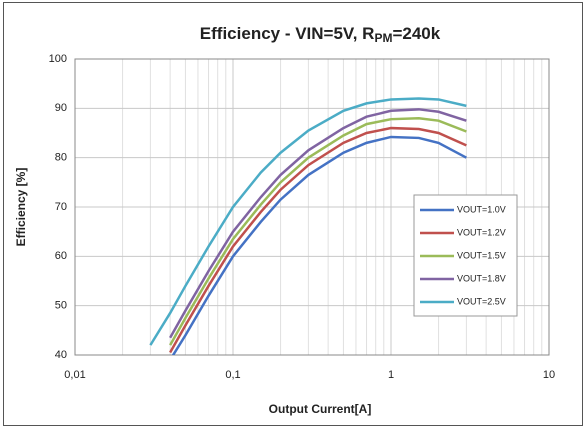  What do you see at coordinates (61, 207) in the screenshot?
I see `y-tick-label: 70` at bounding box center [61, 207].